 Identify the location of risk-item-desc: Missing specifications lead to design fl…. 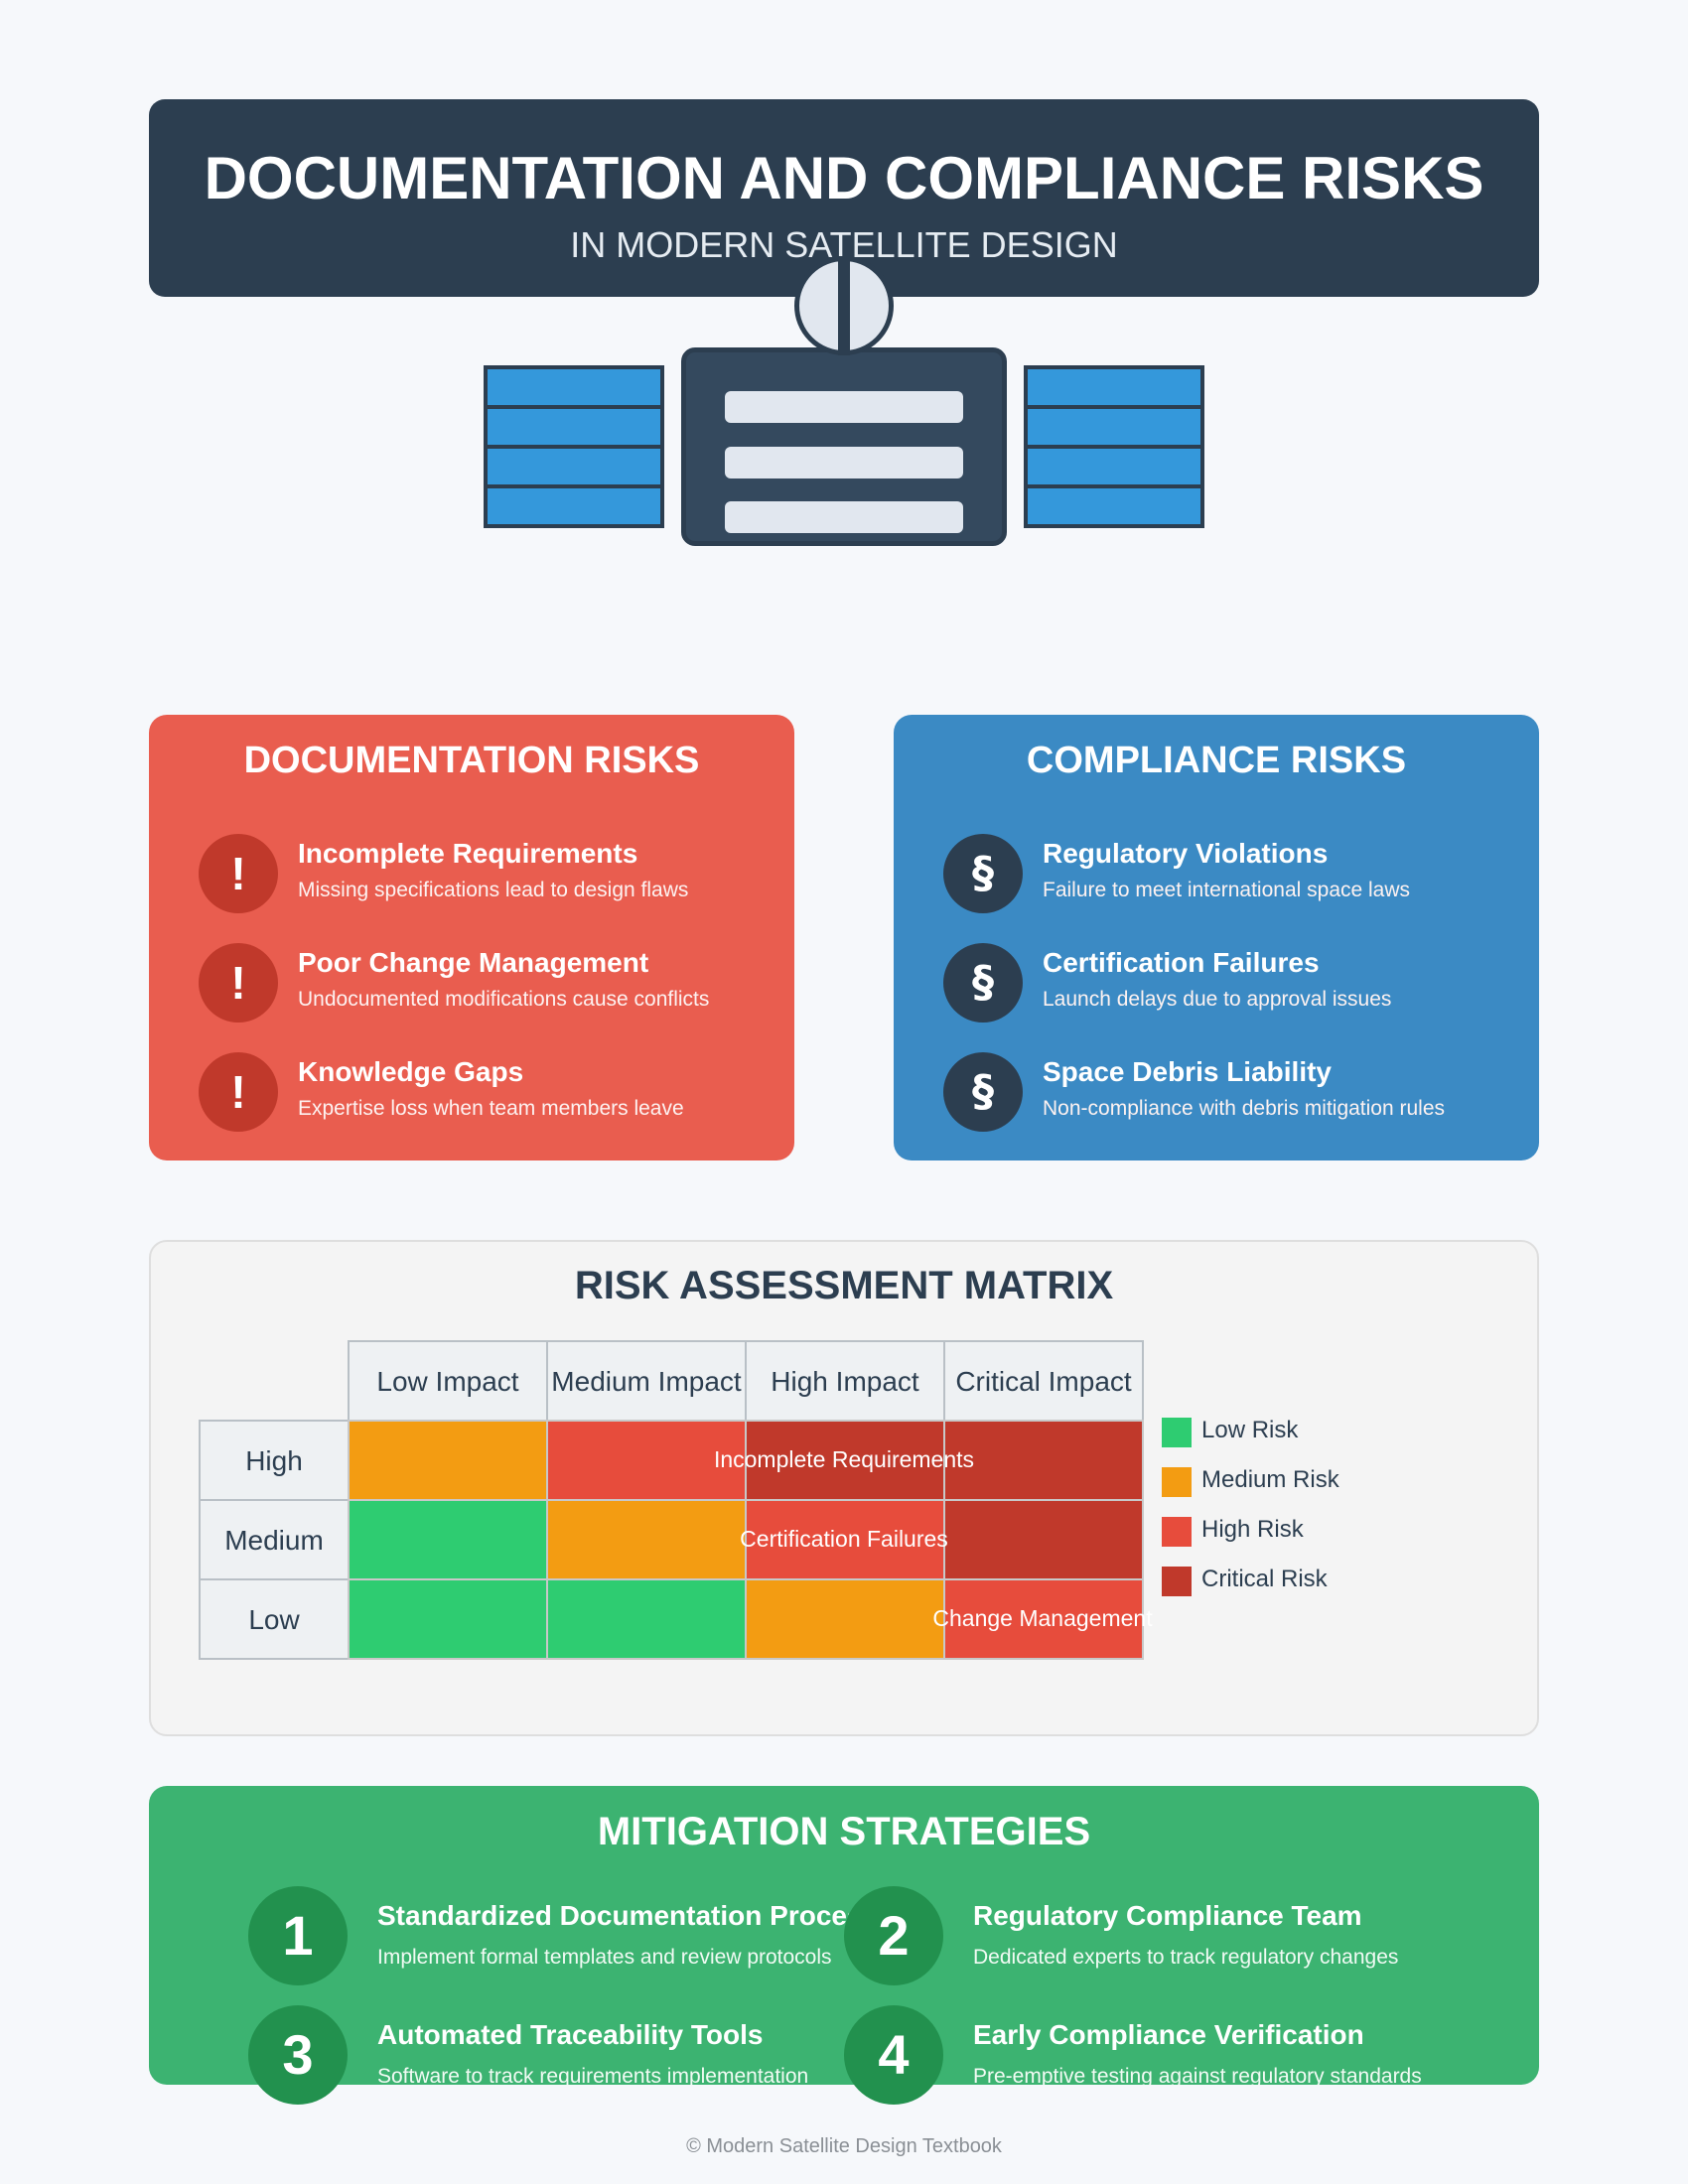
(493, 890).